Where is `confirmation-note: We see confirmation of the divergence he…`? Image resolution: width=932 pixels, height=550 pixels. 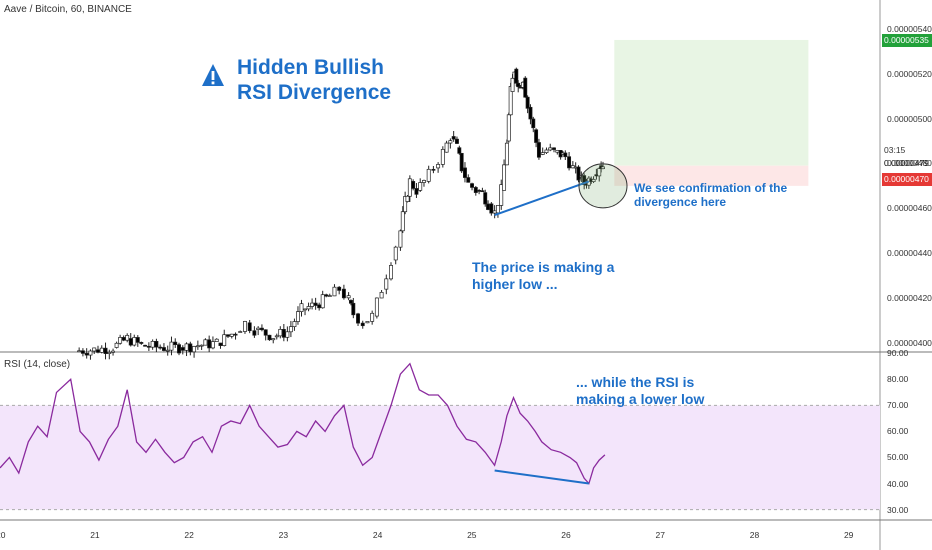 confirmation-note: We see confirmation of the divergence he… is located at coordinates (711, 195).